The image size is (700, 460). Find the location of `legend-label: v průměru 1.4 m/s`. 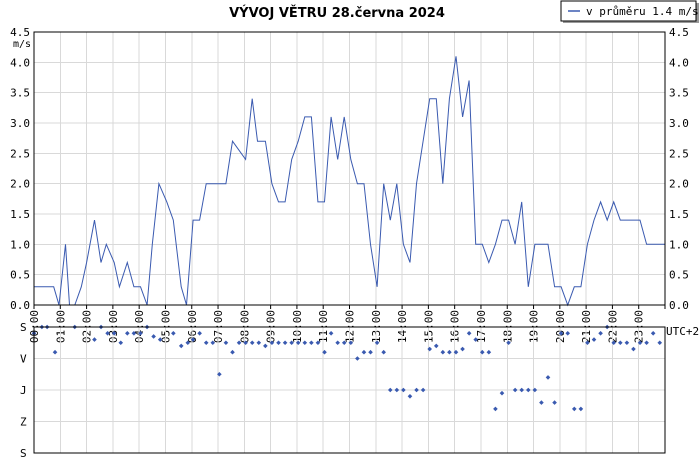

legend-label: v průměru 1.4 m/s is located at coordinates (642, 11).